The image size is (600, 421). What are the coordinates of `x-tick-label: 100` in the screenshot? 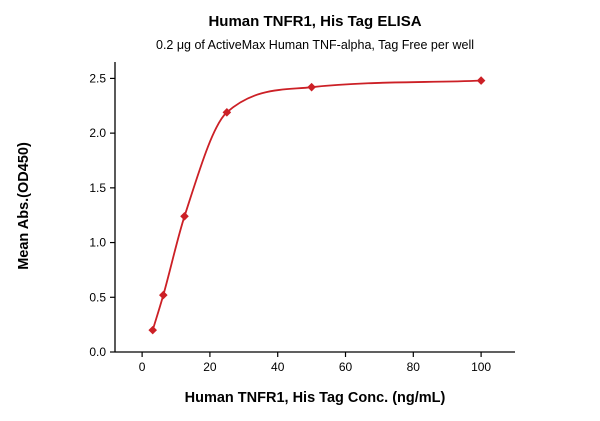 It's located at (481, 367).